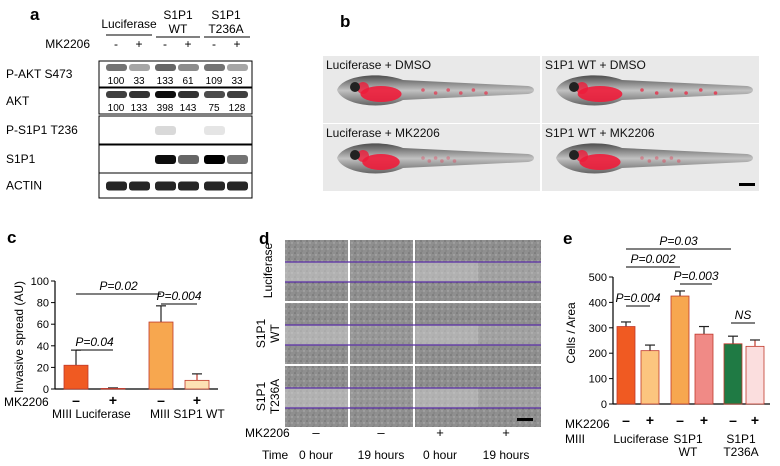 The height and width of the screenshot is (466, 780). Describe the element at coordinates (42, 130) in the screenshot. I see `blot-label-2: P-S1P1 T236` at that location.